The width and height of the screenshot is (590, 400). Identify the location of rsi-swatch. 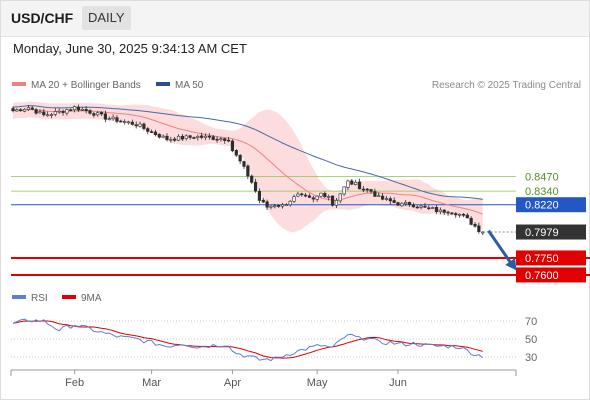
(19, 297).